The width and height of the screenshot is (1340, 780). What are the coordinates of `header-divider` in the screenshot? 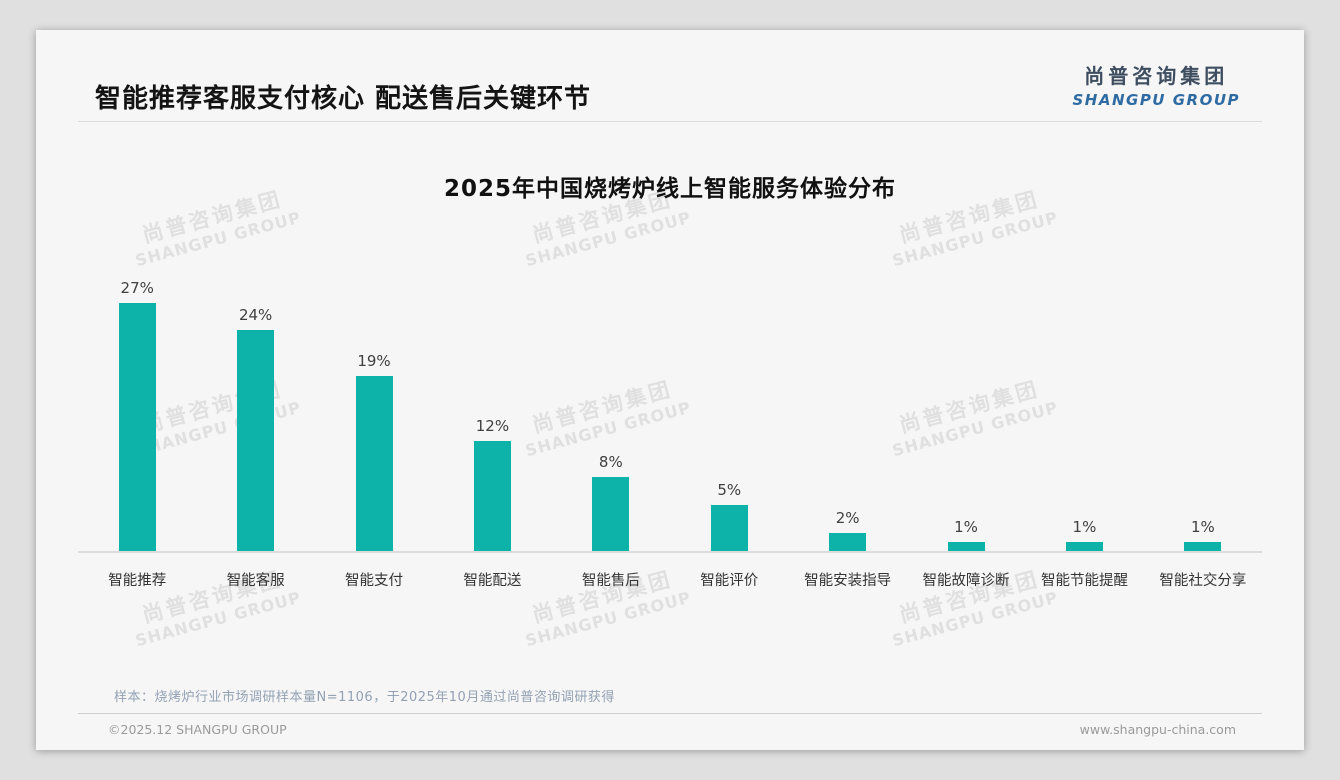 It's located at (670, 121).